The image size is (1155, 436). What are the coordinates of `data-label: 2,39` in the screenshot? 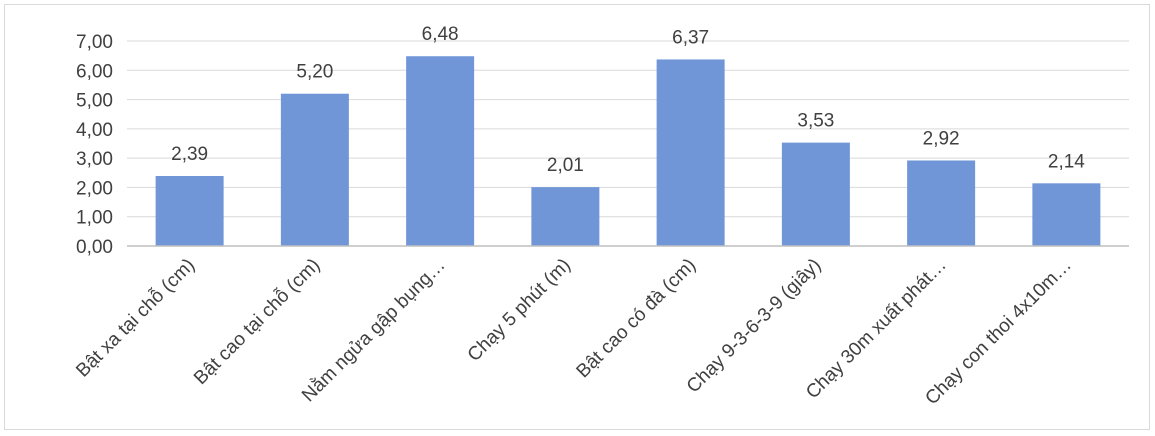 It's located at (189, 154).